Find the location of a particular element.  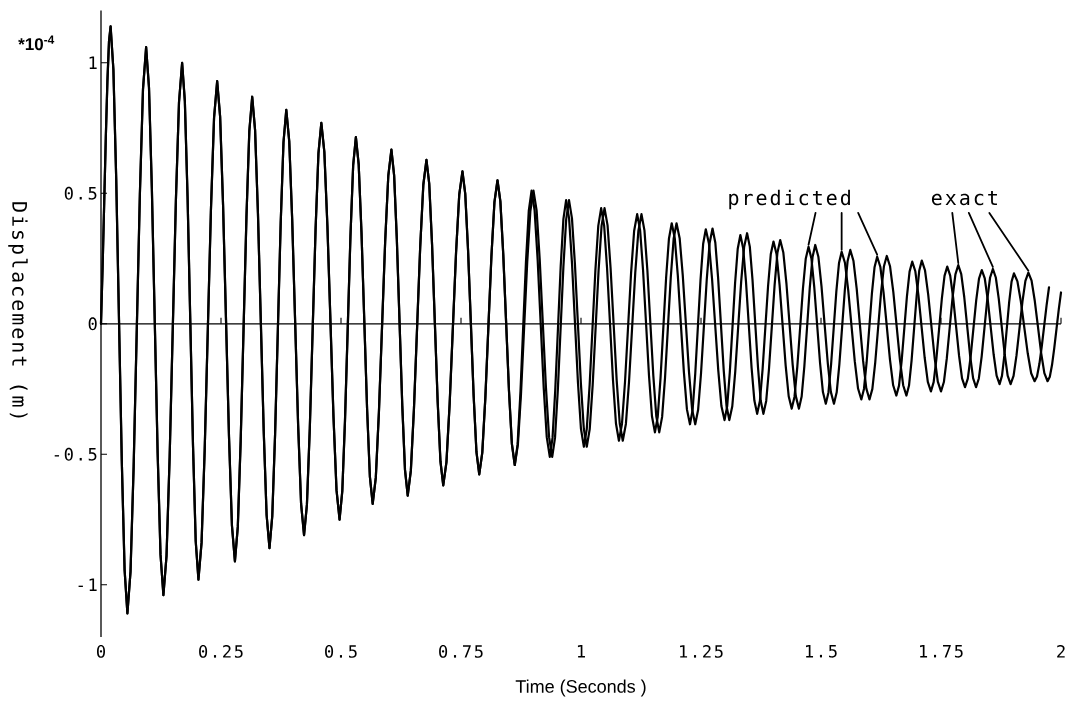

x-tick-label: 0.75 is located at coordinates (461, 651).